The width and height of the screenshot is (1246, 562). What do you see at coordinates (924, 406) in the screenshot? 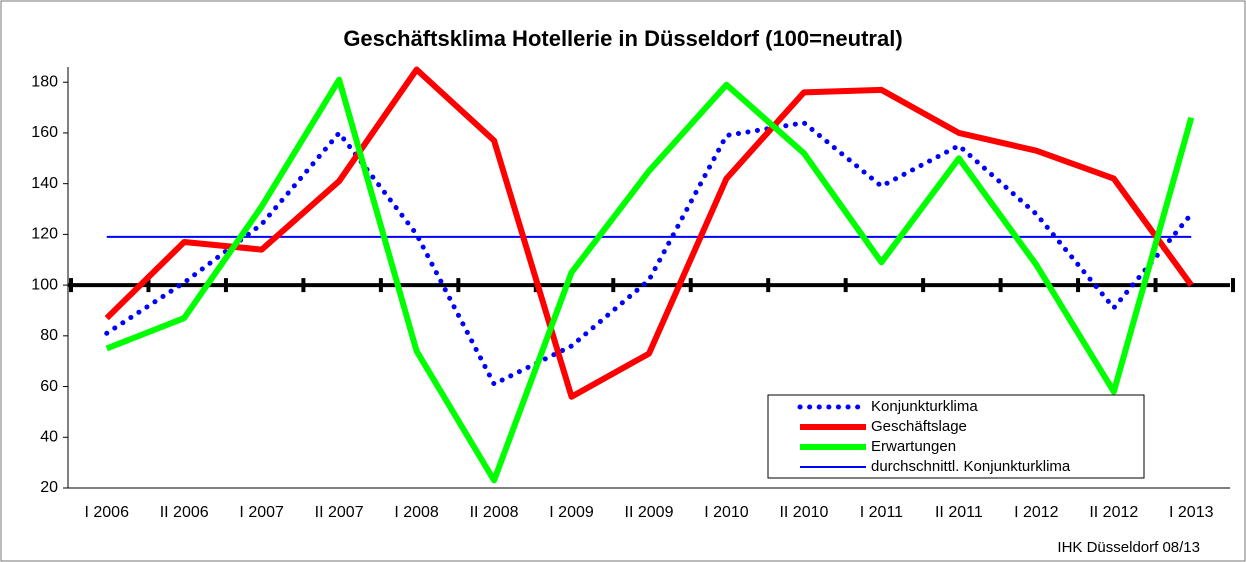
I see `legend-label: Konjunkturklima` at bounding box center [924, 406].